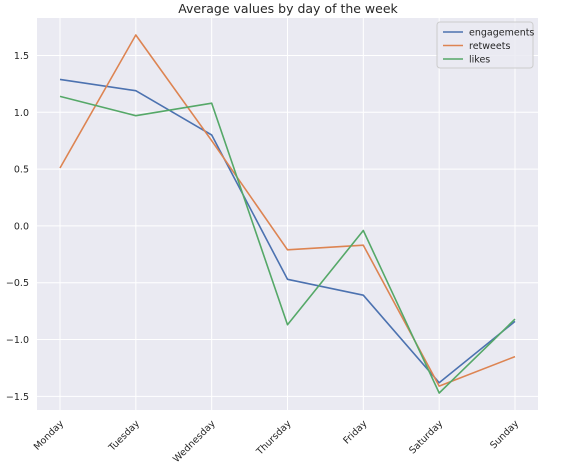 Image resolution: width=586 pixels, height=470 pixels. Describe the element at coordinates (479, 60) in the screenshot. I see `legend-label: likes` at that location.